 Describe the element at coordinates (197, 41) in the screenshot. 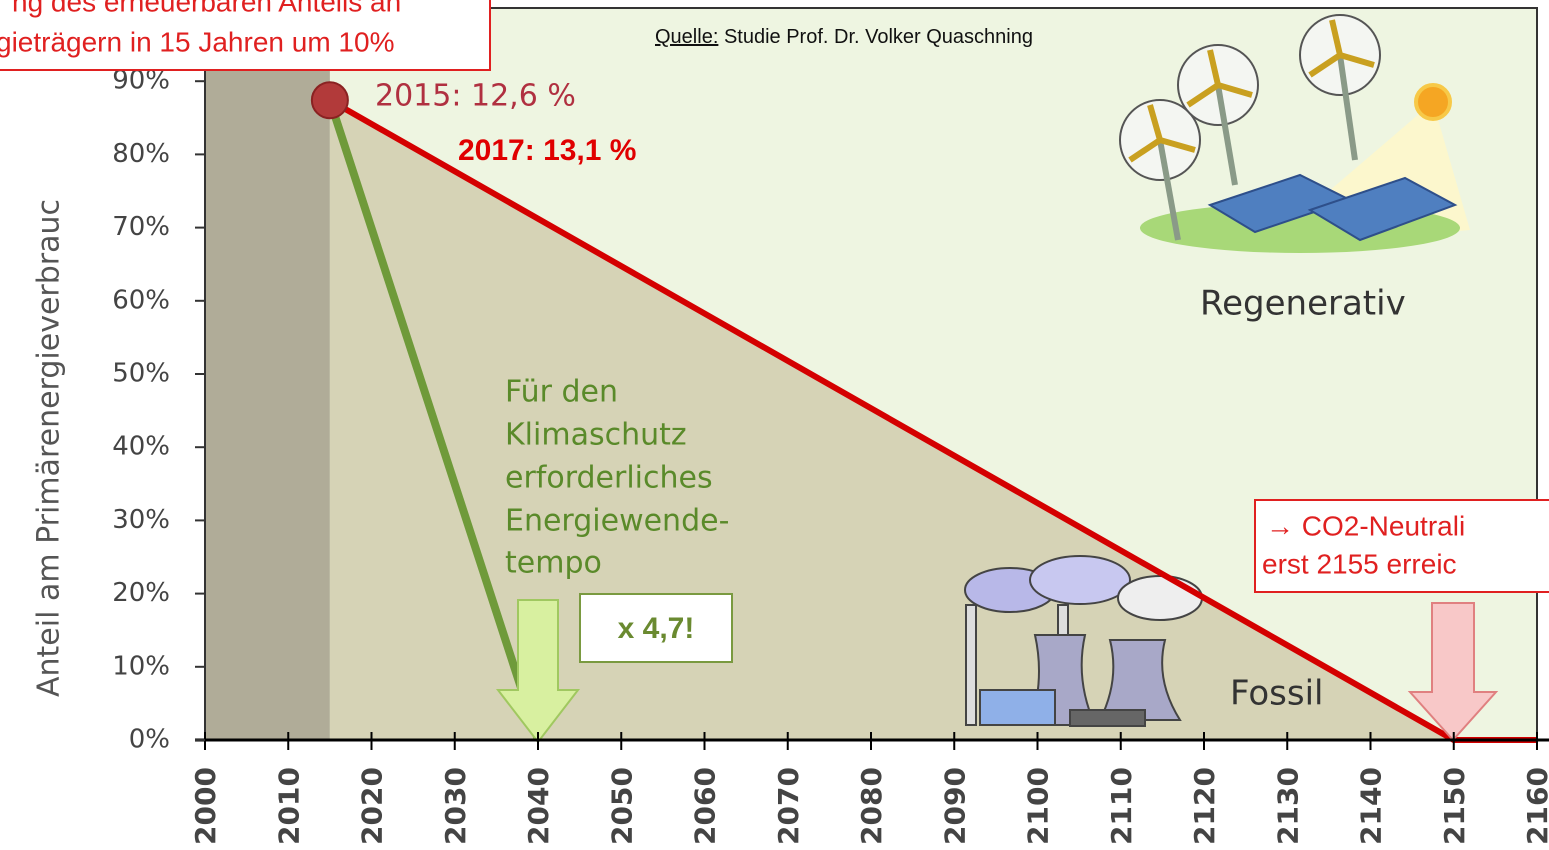

I see `callout-line: gieträgern in 15 Jahren um 10%` at that location.